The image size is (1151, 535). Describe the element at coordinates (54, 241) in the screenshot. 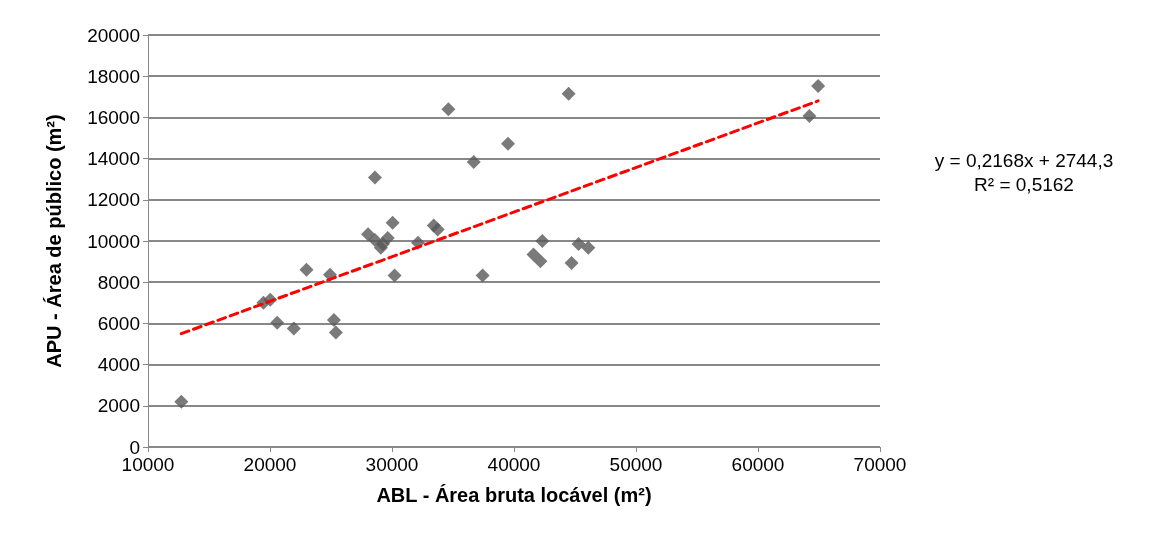

I see `y-axis-title: APU - Área de público (m²)` at that location.